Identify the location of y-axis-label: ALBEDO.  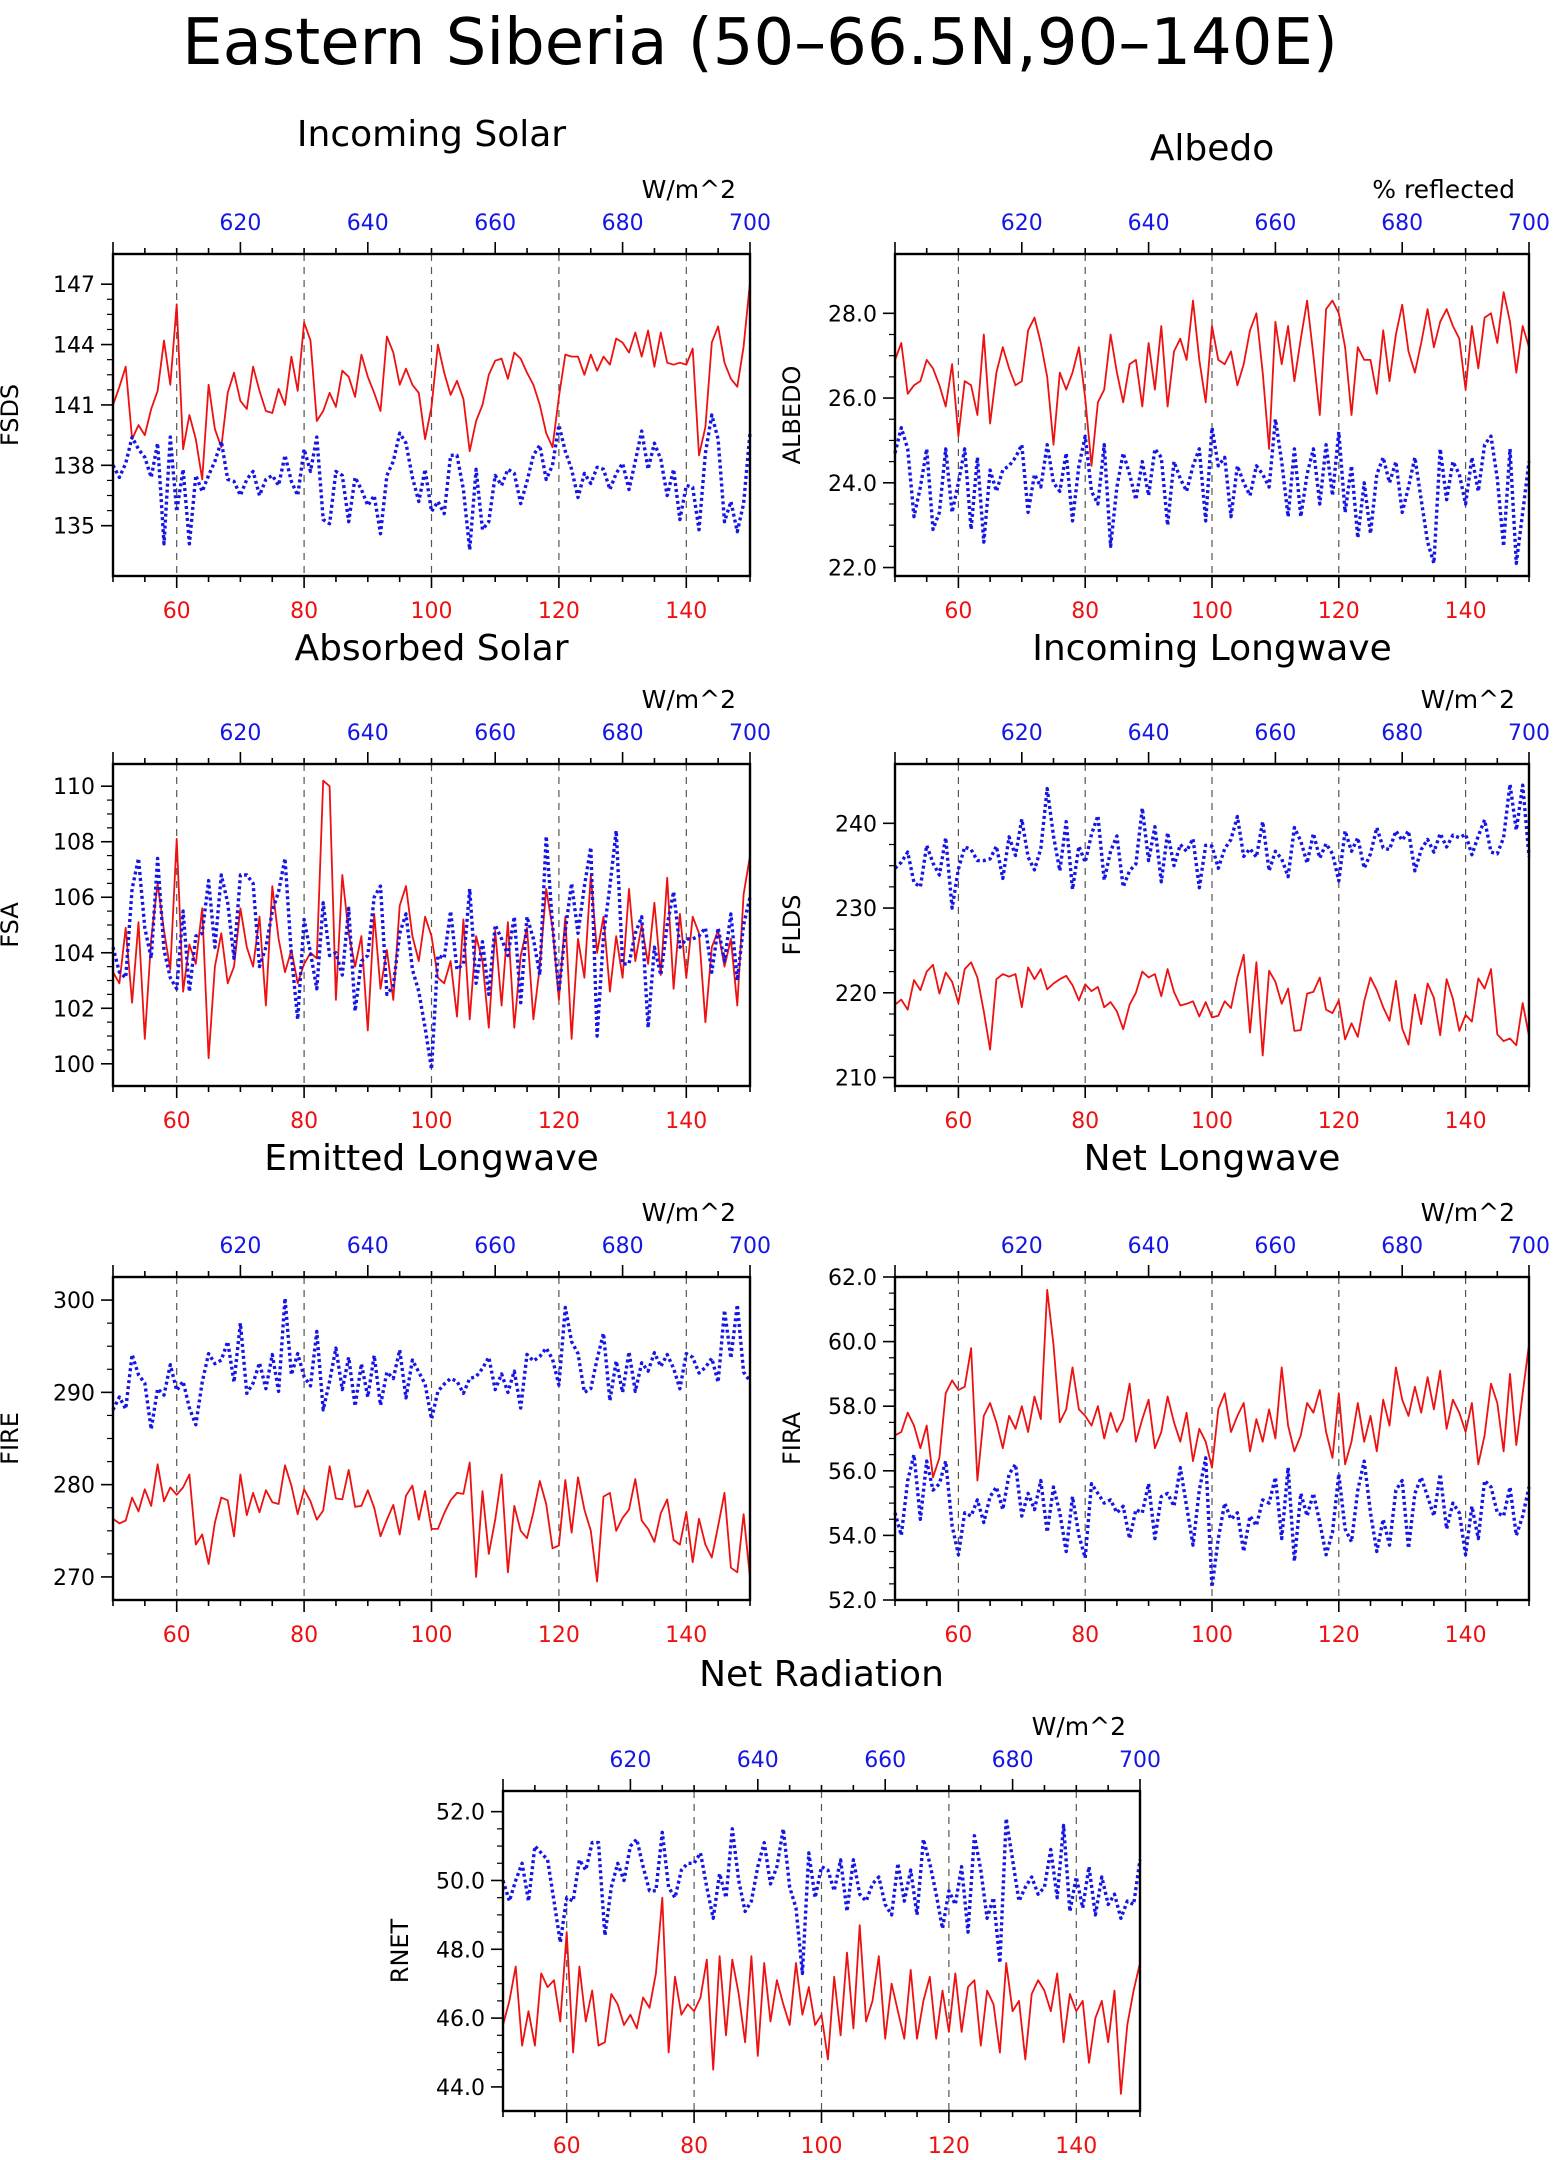
(792, 415).